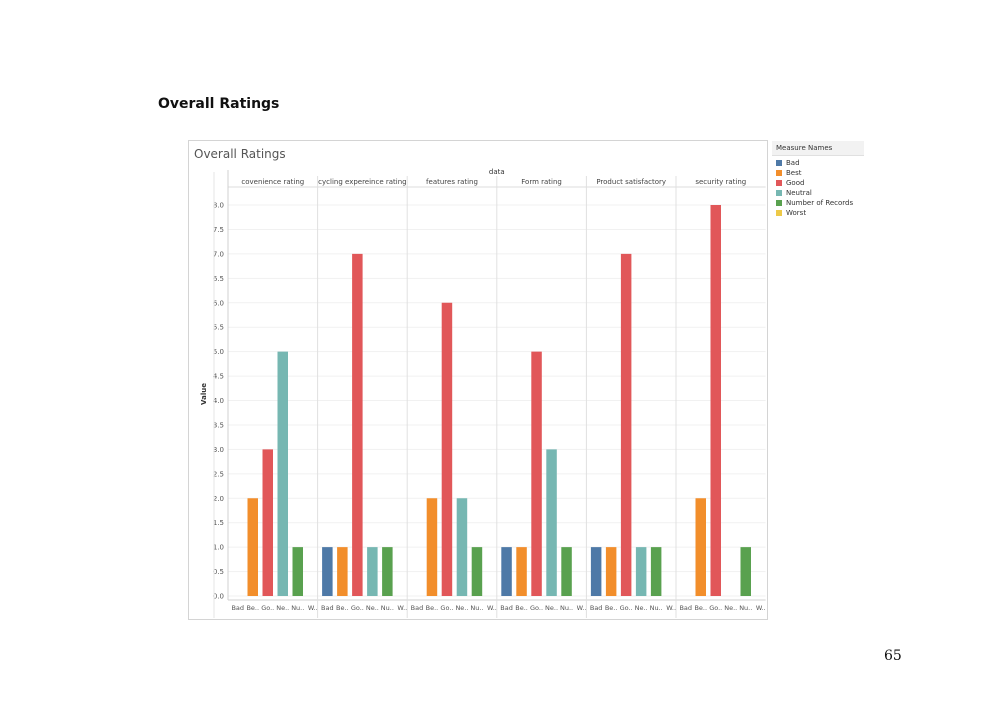 The width and height of the screenshot is (1000, 707). Describe the element at coordinates (219, 104) in the screenshot. I see `page-heading: Overall Ratings` at that location.